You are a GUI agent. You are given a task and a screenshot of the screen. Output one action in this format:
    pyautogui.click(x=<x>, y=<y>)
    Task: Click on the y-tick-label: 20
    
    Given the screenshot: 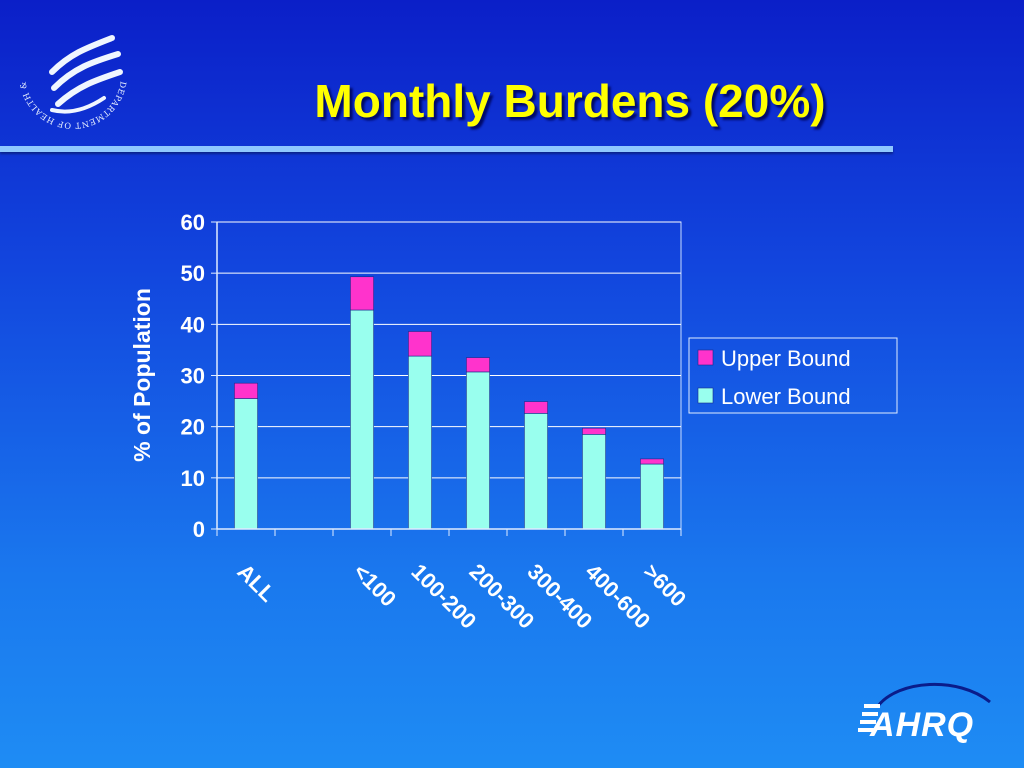 What is the action you would take?
    pyautogui.click(x=193, y=427)
    